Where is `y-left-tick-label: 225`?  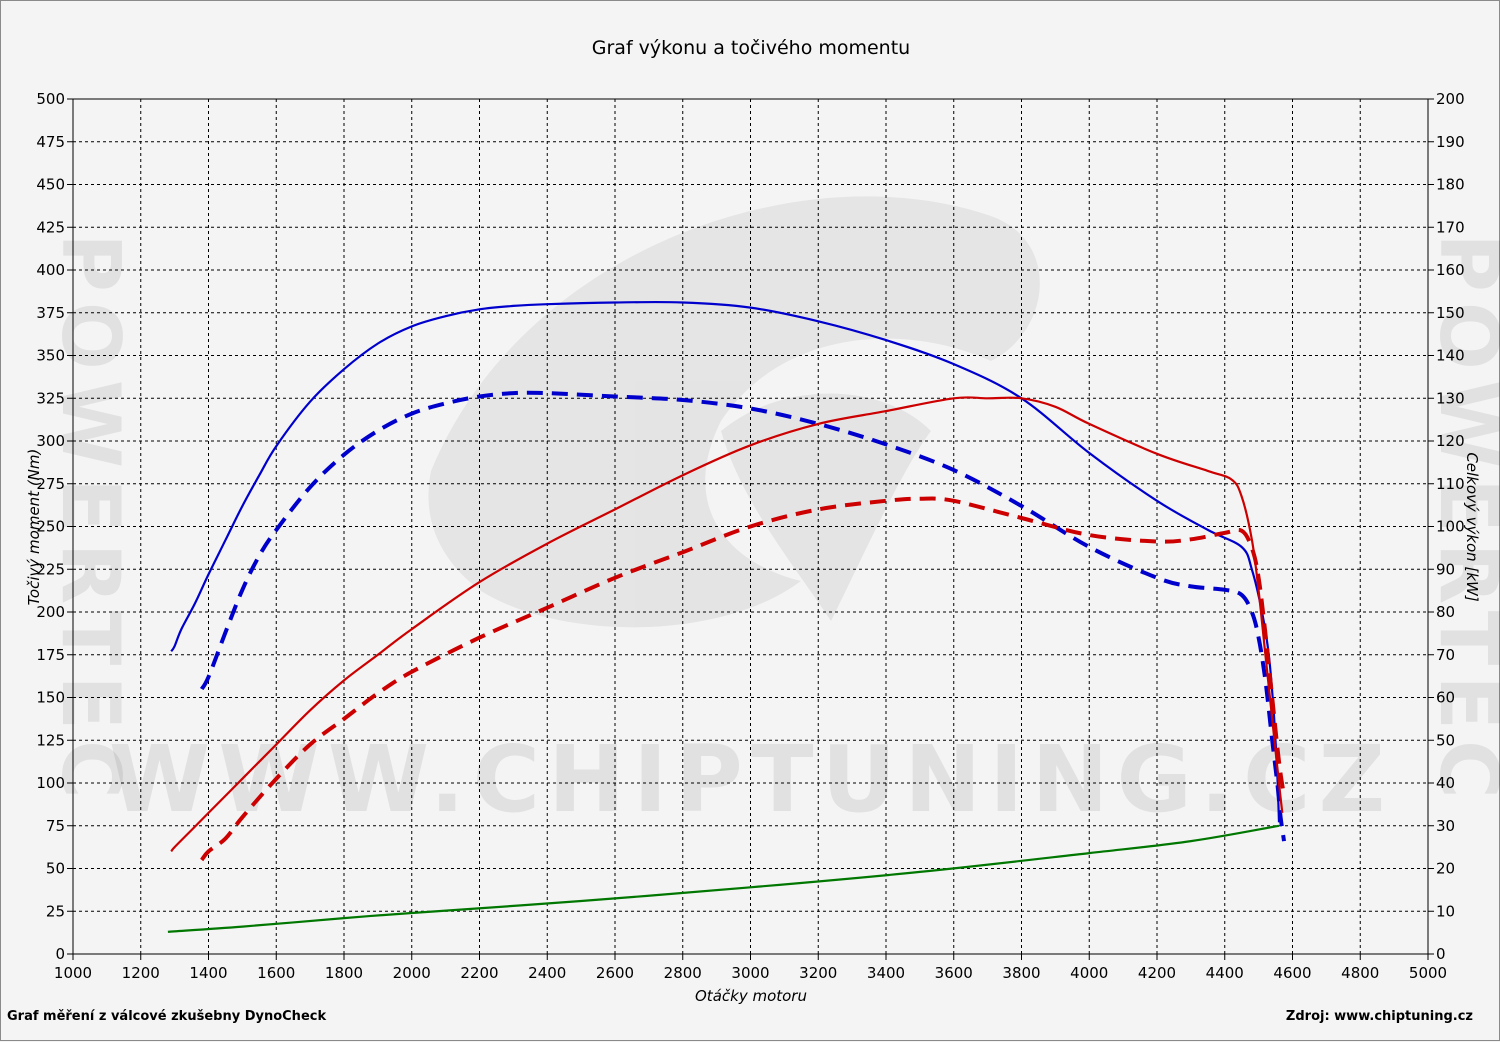 y-left-tick-label: 225 is located at coordinates (50, 569).